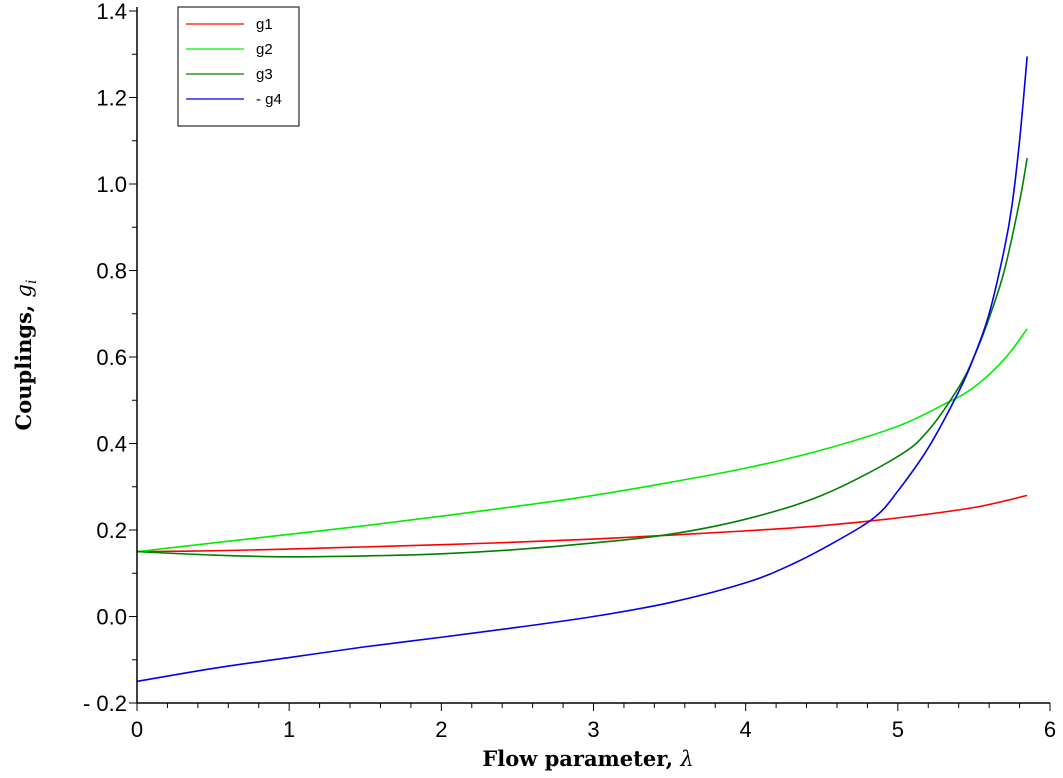  I want to click on legend: g1 g2 g3 - g4, so click(238, 66).